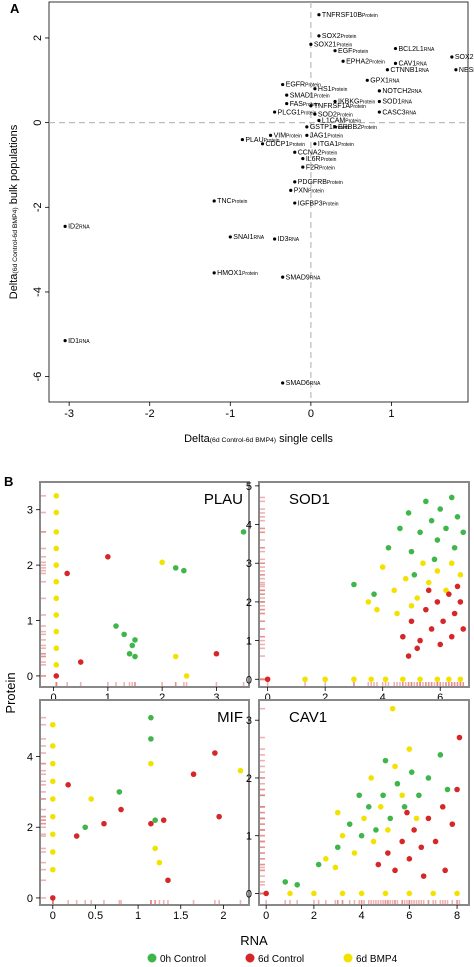  I want to click on x-tick-label: 1.5, so click(180, 916).